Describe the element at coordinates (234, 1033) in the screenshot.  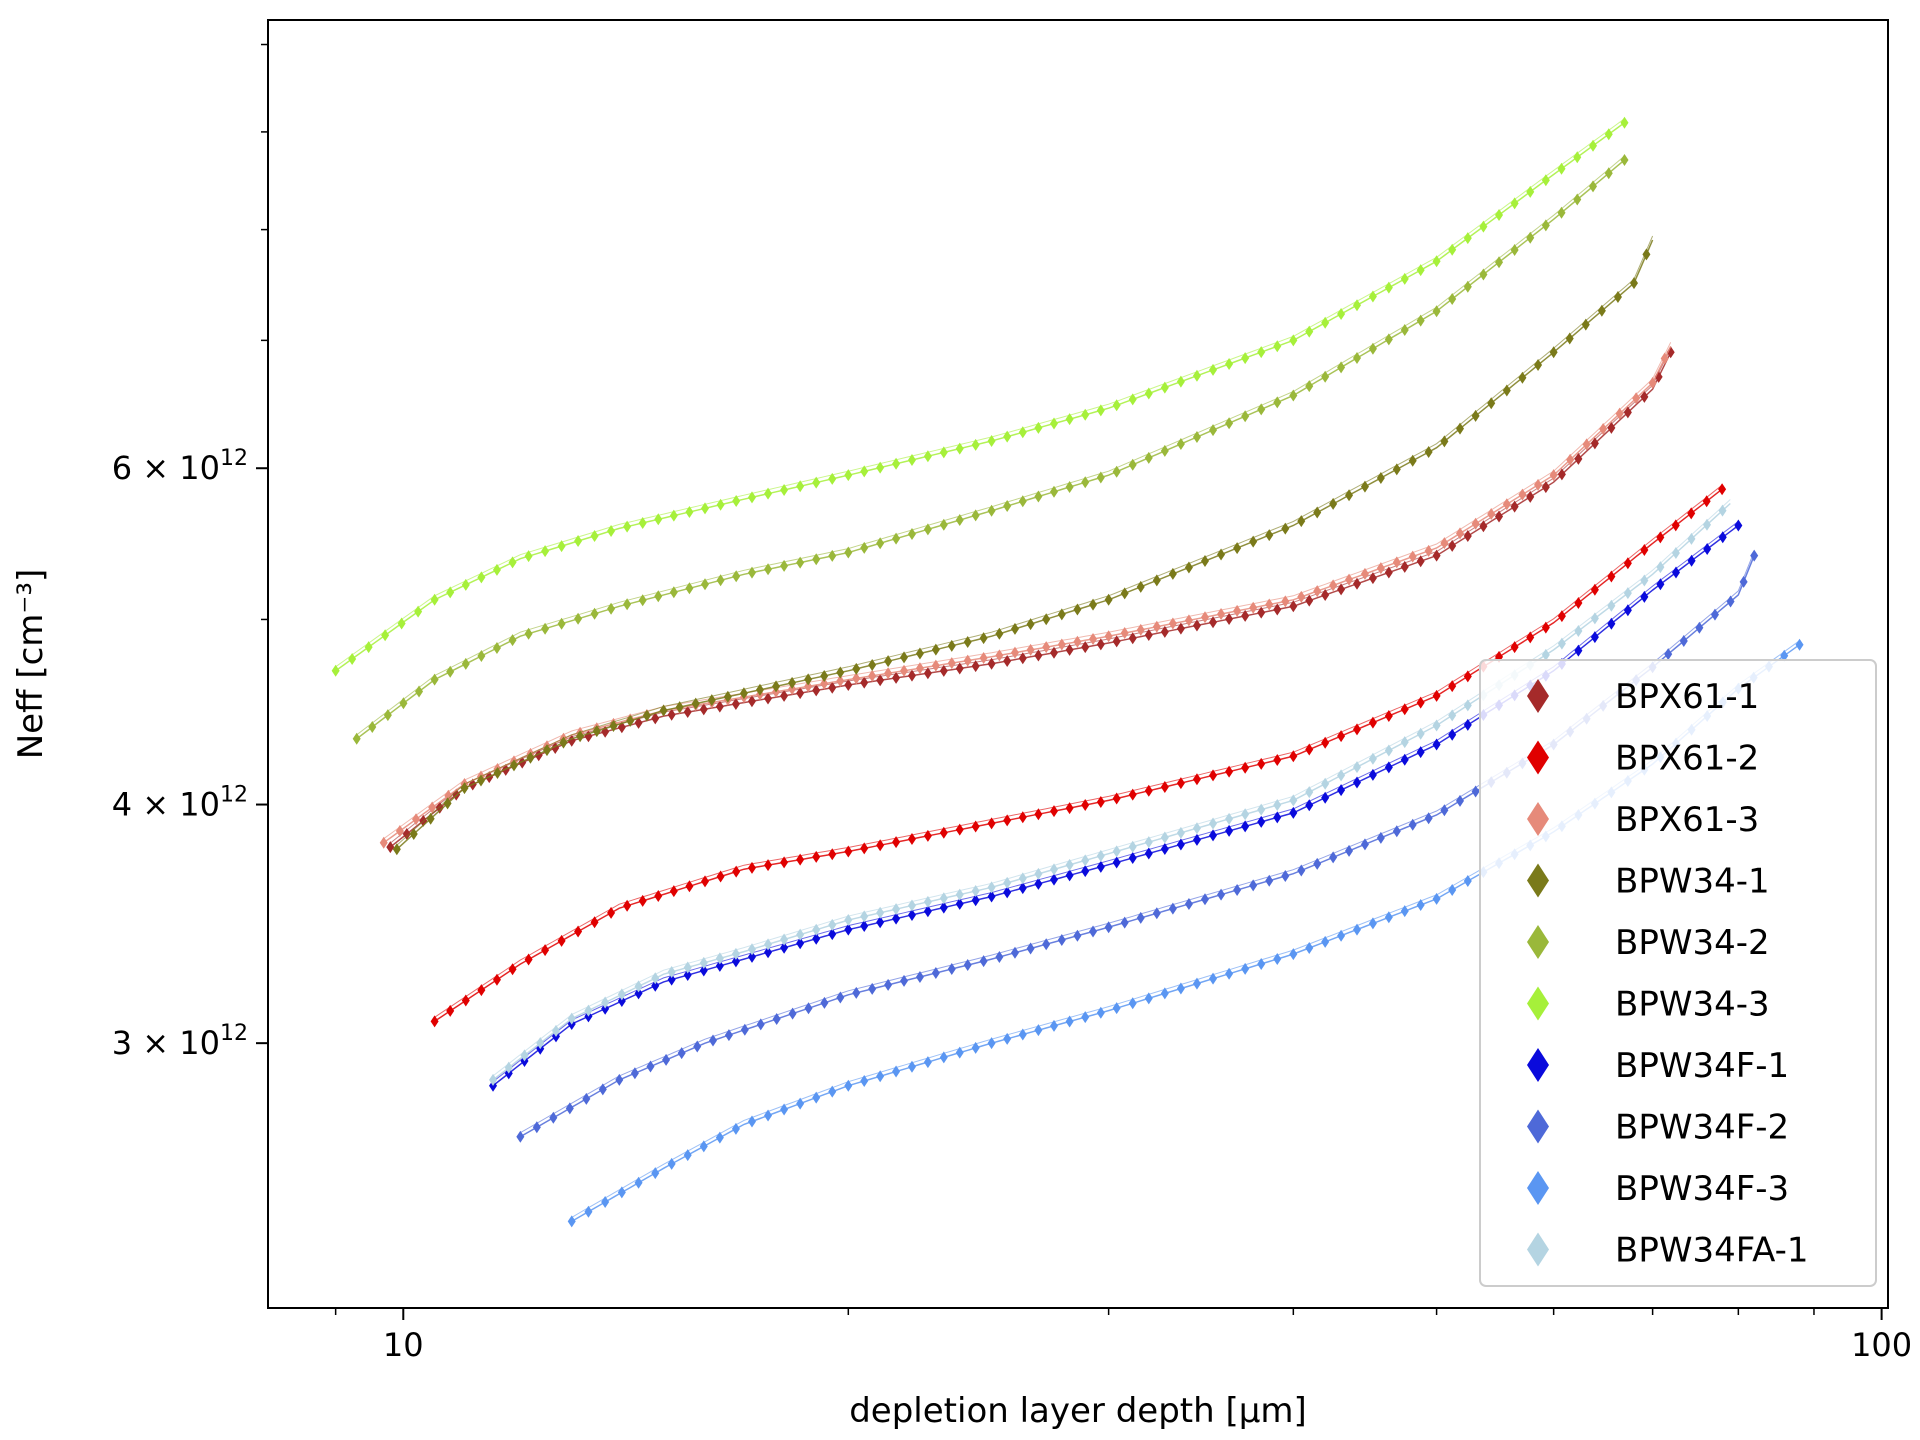
I see `y-tick-exponent: 12` at that location.